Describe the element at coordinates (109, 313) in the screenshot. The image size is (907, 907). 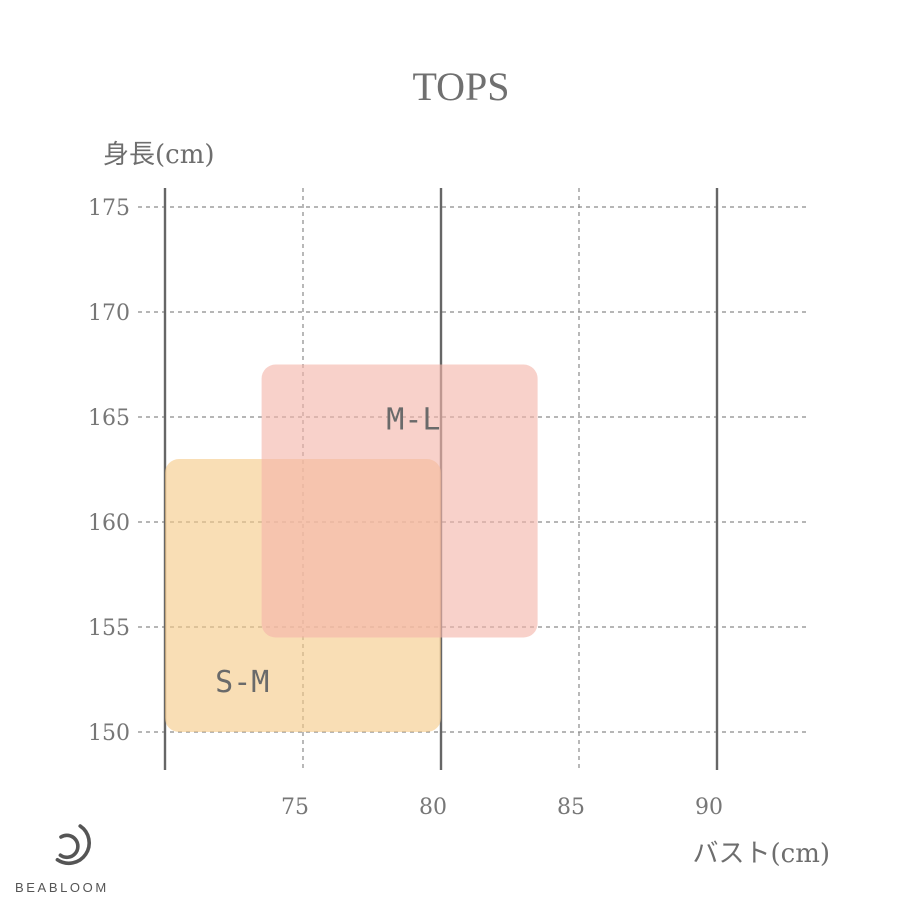
I see `y-tick-170: 170` at that location.